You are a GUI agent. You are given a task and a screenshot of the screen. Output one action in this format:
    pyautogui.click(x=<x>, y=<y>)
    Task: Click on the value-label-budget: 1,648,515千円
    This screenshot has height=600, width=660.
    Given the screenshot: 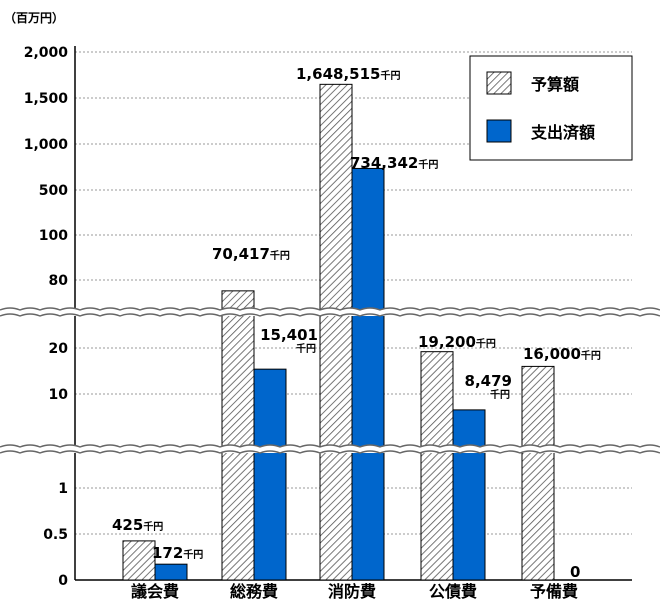 What is the action you would take?
    pyautogui.click(x=348, y=74)
    